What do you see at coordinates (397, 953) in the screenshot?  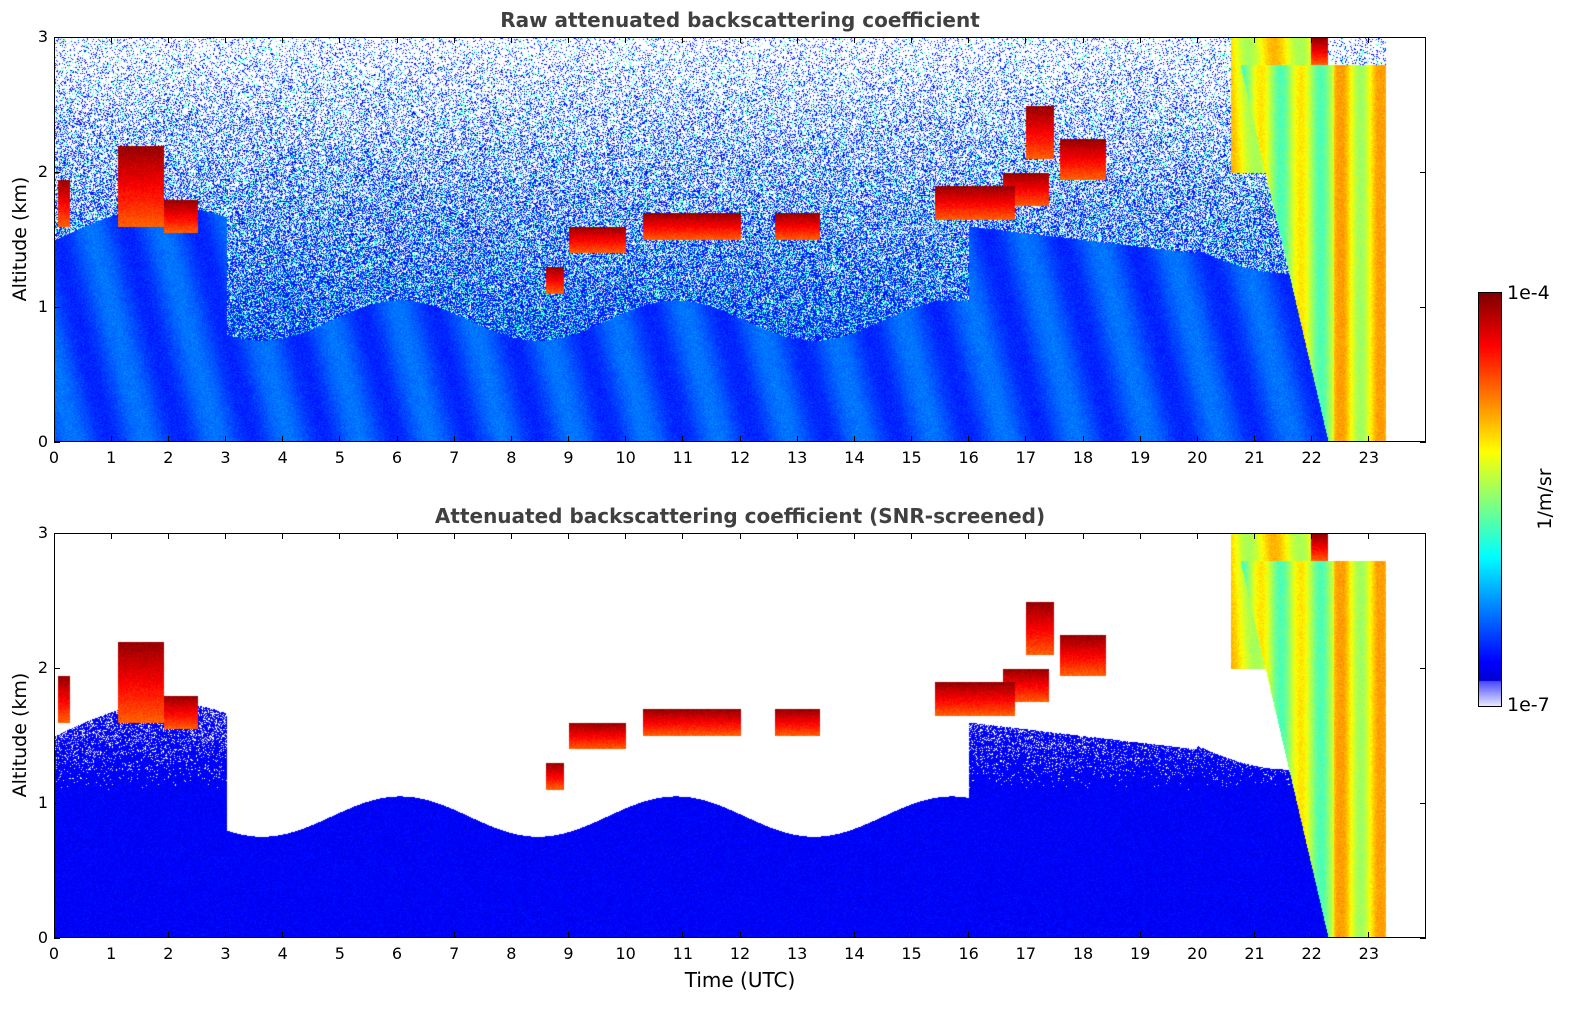 I see `x-tick-label: 6` at bounding box center [397, 953].